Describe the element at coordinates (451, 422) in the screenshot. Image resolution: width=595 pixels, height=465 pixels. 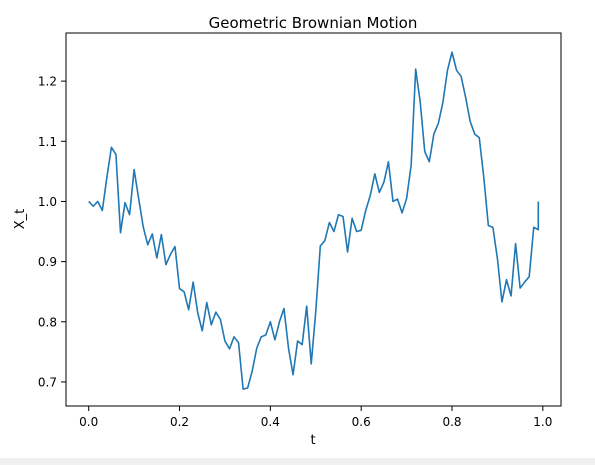
I see `x-tick-label: 0.8` at that location.